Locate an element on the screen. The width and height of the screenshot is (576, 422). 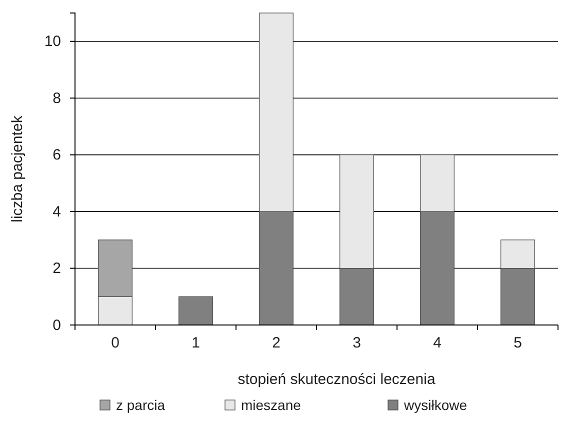
x-tick-label: 0 is located at coordinates (115, 343).